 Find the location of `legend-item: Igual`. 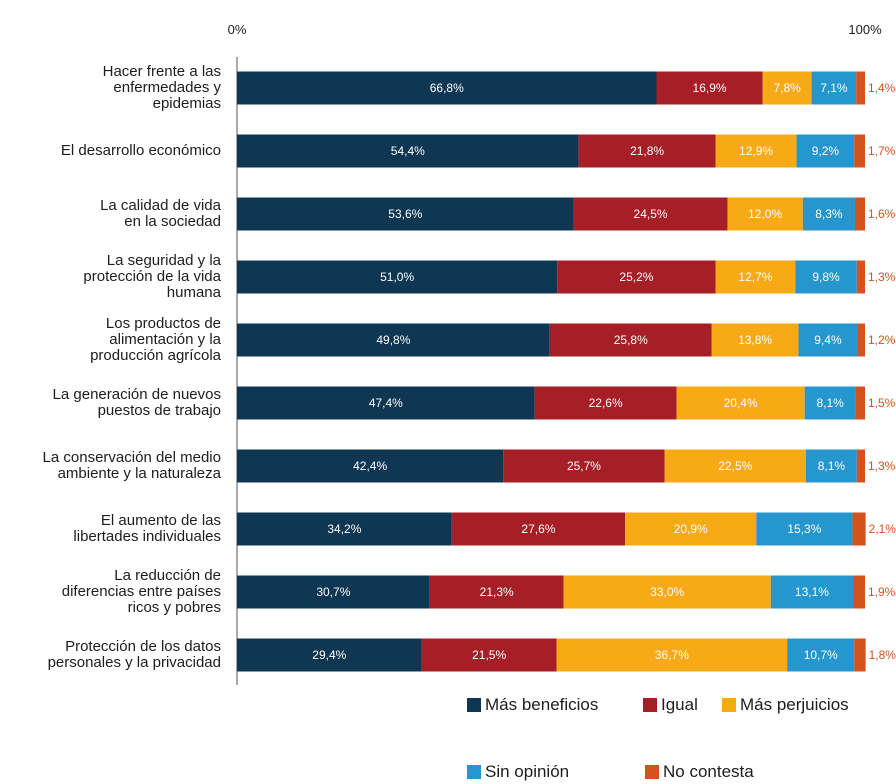

legend-item: Igual is located at coordinates (670, 705).